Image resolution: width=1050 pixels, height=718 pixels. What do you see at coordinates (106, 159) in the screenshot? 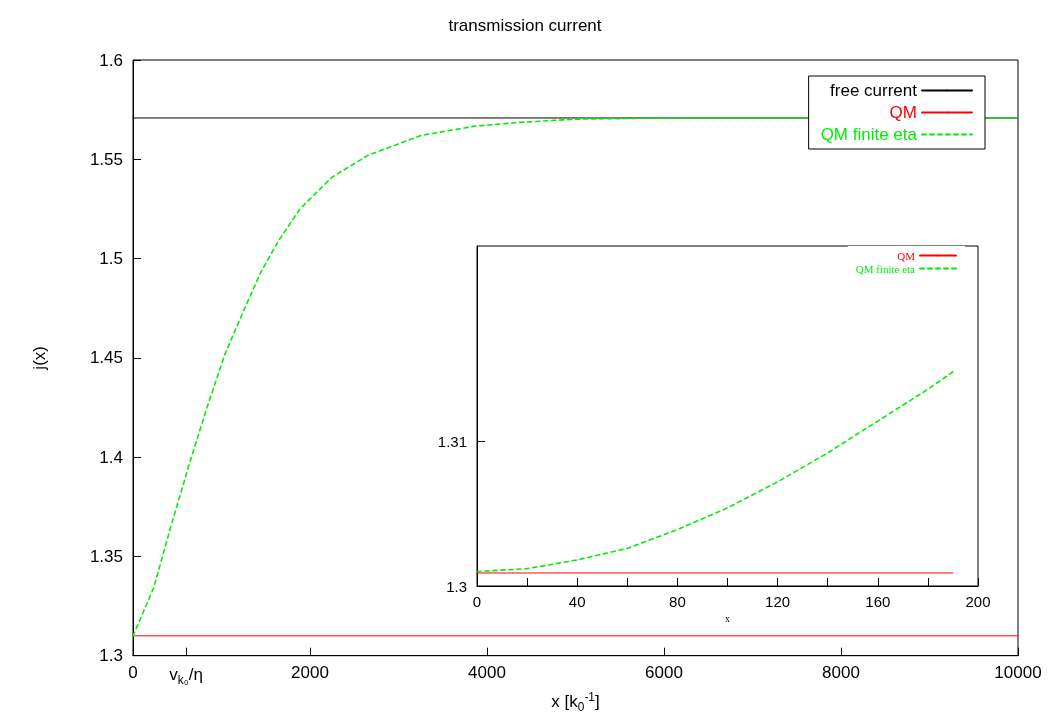
I see `y-tick-label: 1.55` at bounding box center [106, 159].